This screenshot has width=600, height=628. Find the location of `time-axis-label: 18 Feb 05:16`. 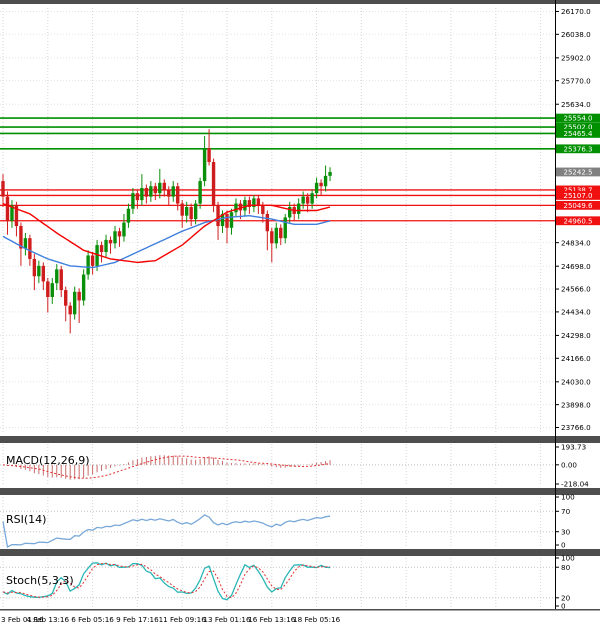

time-axis-label: 18 Feb 05:16 is located at coordinates (317, 619).